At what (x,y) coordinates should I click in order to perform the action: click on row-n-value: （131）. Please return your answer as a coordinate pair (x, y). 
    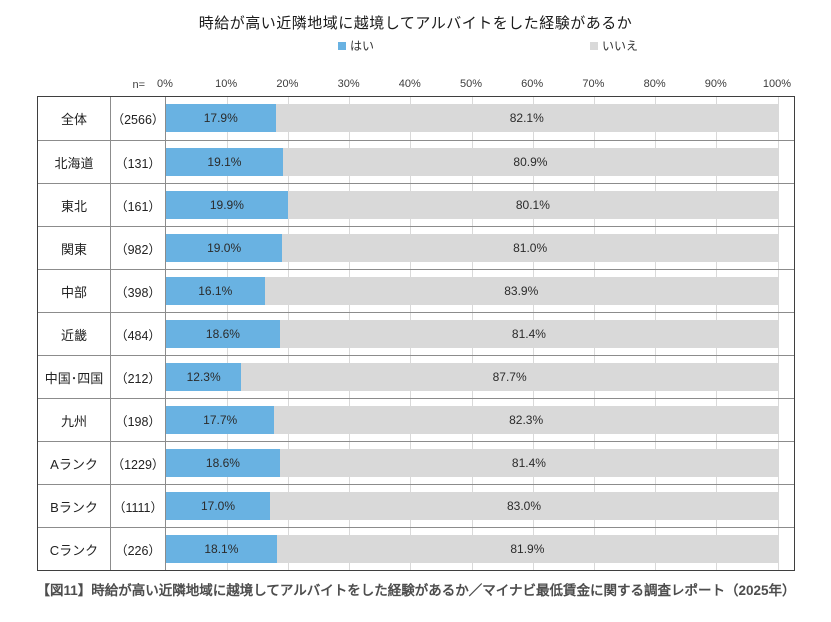
    Looking at the image, I should click on (138, 162).